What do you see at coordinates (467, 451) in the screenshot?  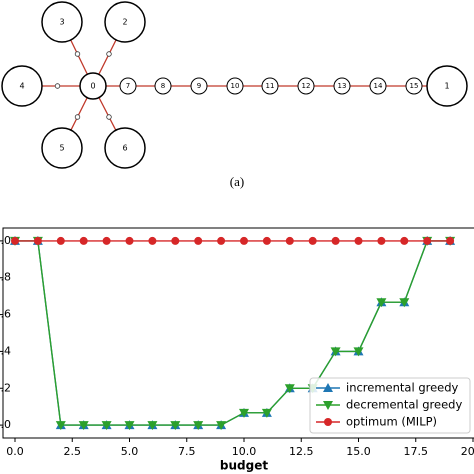 I see `x-tick-label: 20.0` at bounding box center [467, 451].